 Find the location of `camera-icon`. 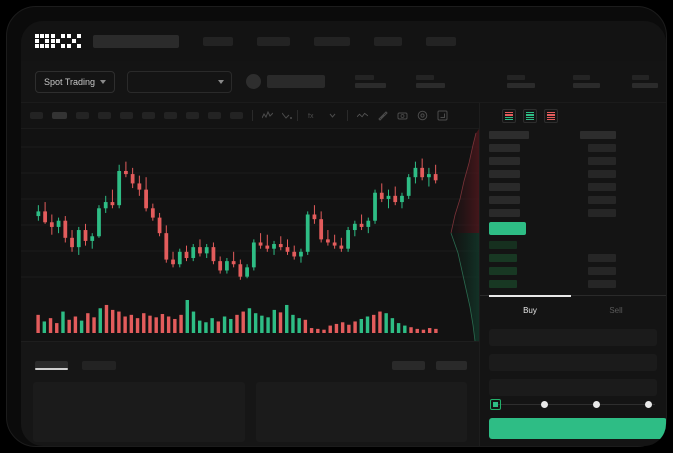

camera-icon is located at coordinates (402, 115).